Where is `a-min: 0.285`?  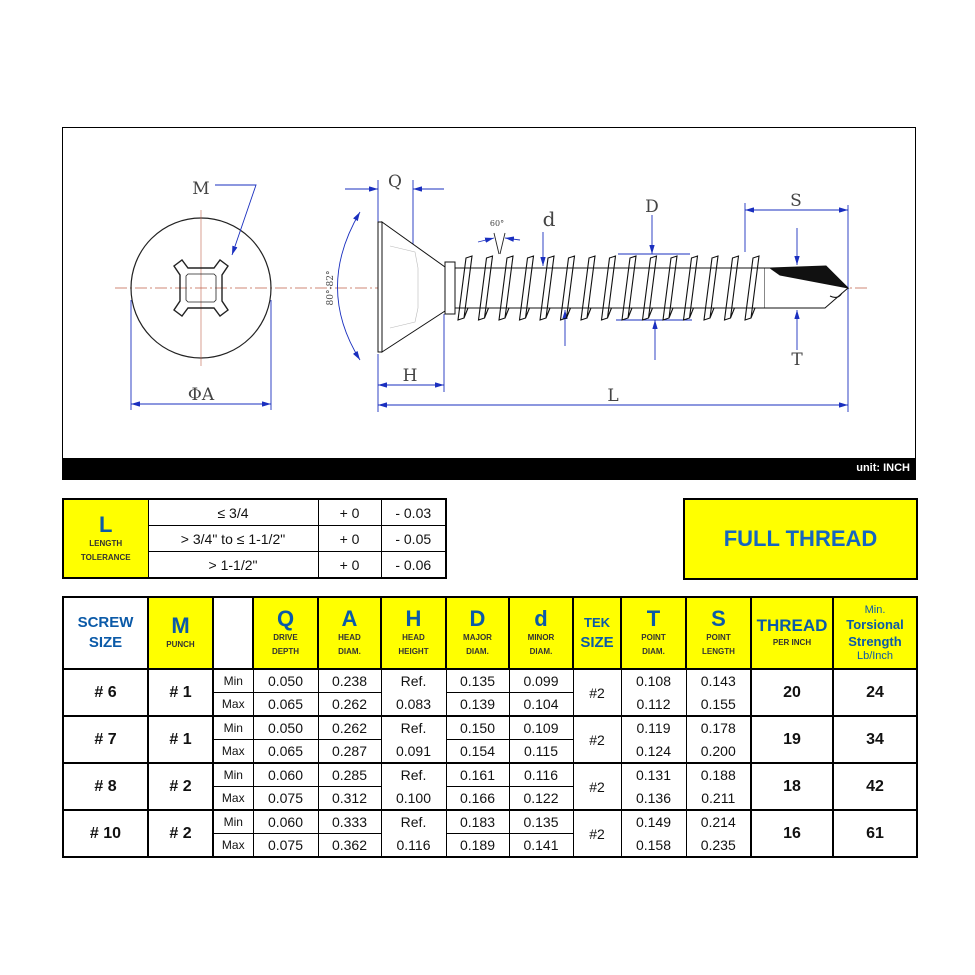
a-min: 0.285 is located at coordinates (349, 774).